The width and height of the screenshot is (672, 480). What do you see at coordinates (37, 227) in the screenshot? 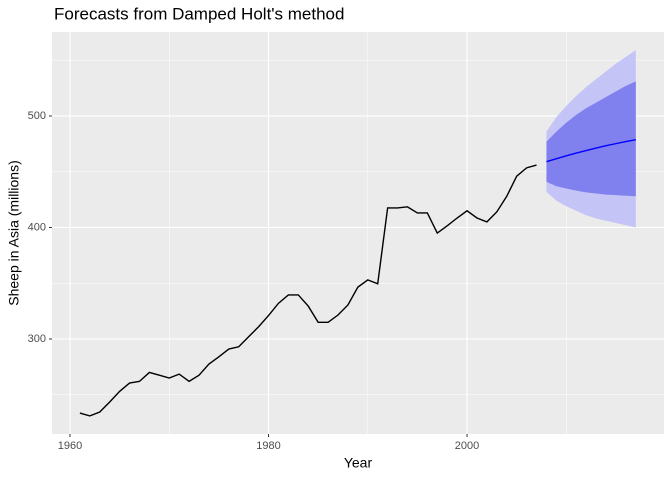
I see `y-tick-label: 400` at bounding box center [37, 227].